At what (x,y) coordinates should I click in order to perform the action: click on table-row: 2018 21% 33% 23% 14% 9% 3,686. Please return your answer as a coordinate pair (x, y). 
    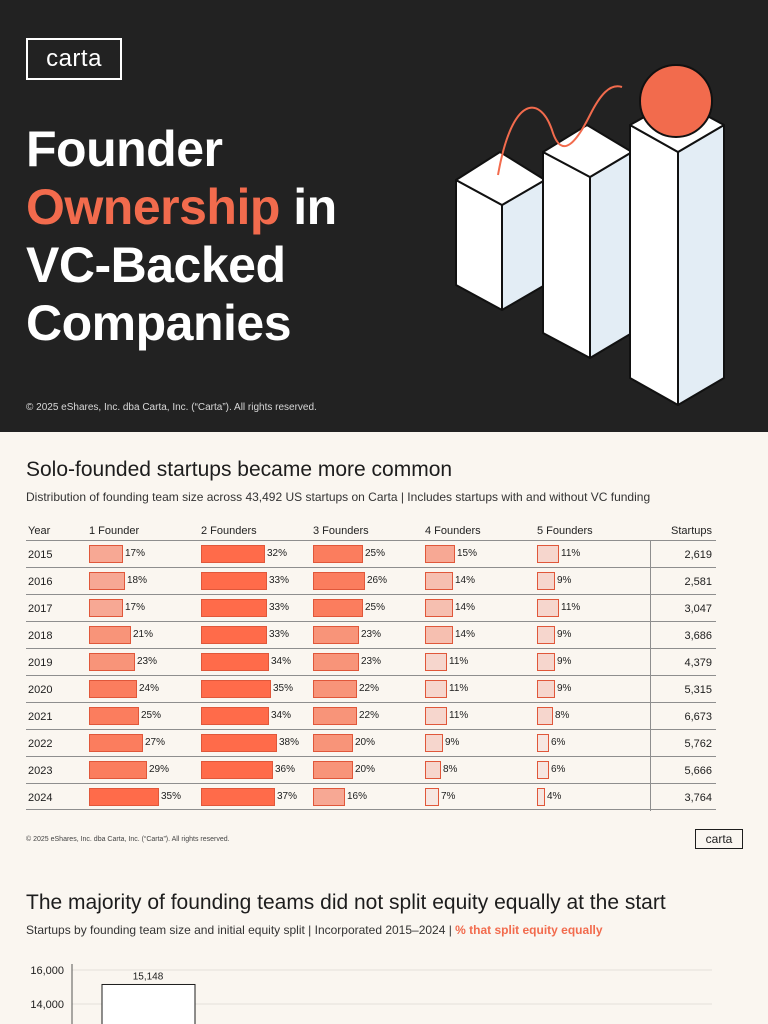
    Looking at the image, I should click on (371, 635).